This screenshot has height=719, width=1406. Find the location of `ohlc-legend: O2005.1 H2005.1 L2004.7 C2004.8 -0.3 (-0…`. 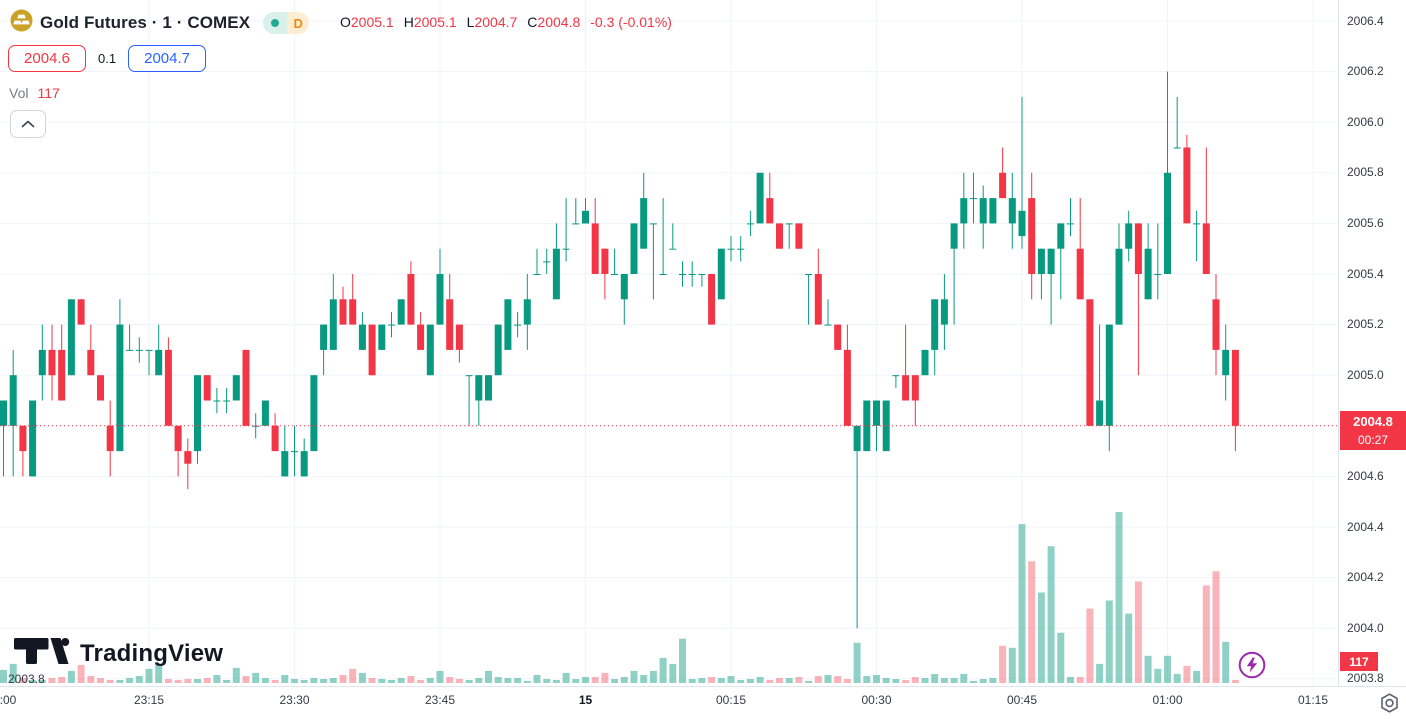

ohlc-legend: O2005.1 H2005.1 L2004.7 C2004.8 -0.3 (-0… is located at coordinates (506, 22).